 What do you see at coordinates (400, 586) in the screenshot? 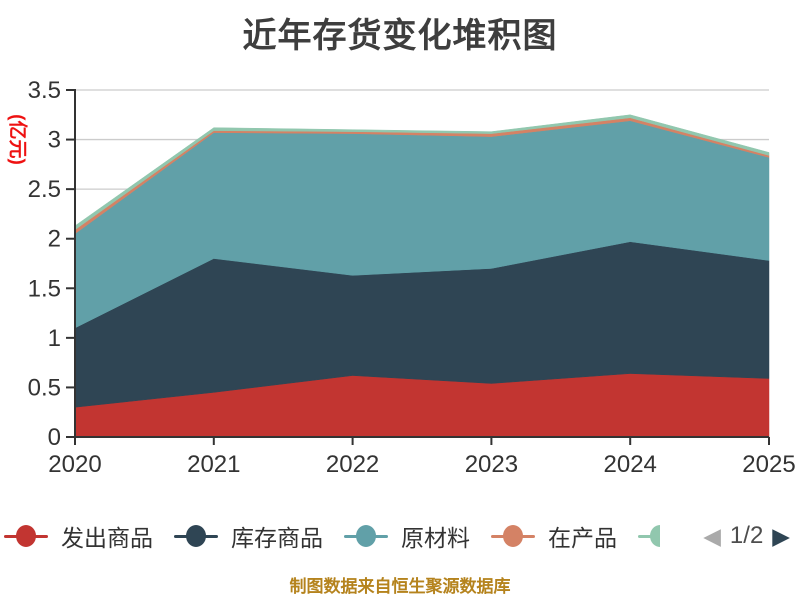
I see `data-source-note: 制图数据来自恒生聚源数据库` at bounding box center [400, 586].